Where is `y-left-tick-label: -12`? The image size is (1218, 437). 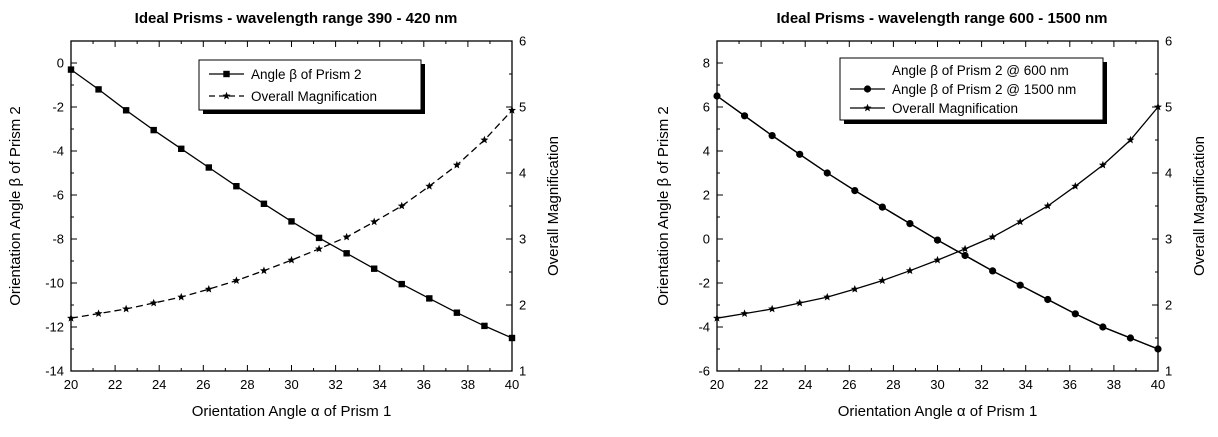 y-left-tick-label: -12 is located at coordinates (54, 327).